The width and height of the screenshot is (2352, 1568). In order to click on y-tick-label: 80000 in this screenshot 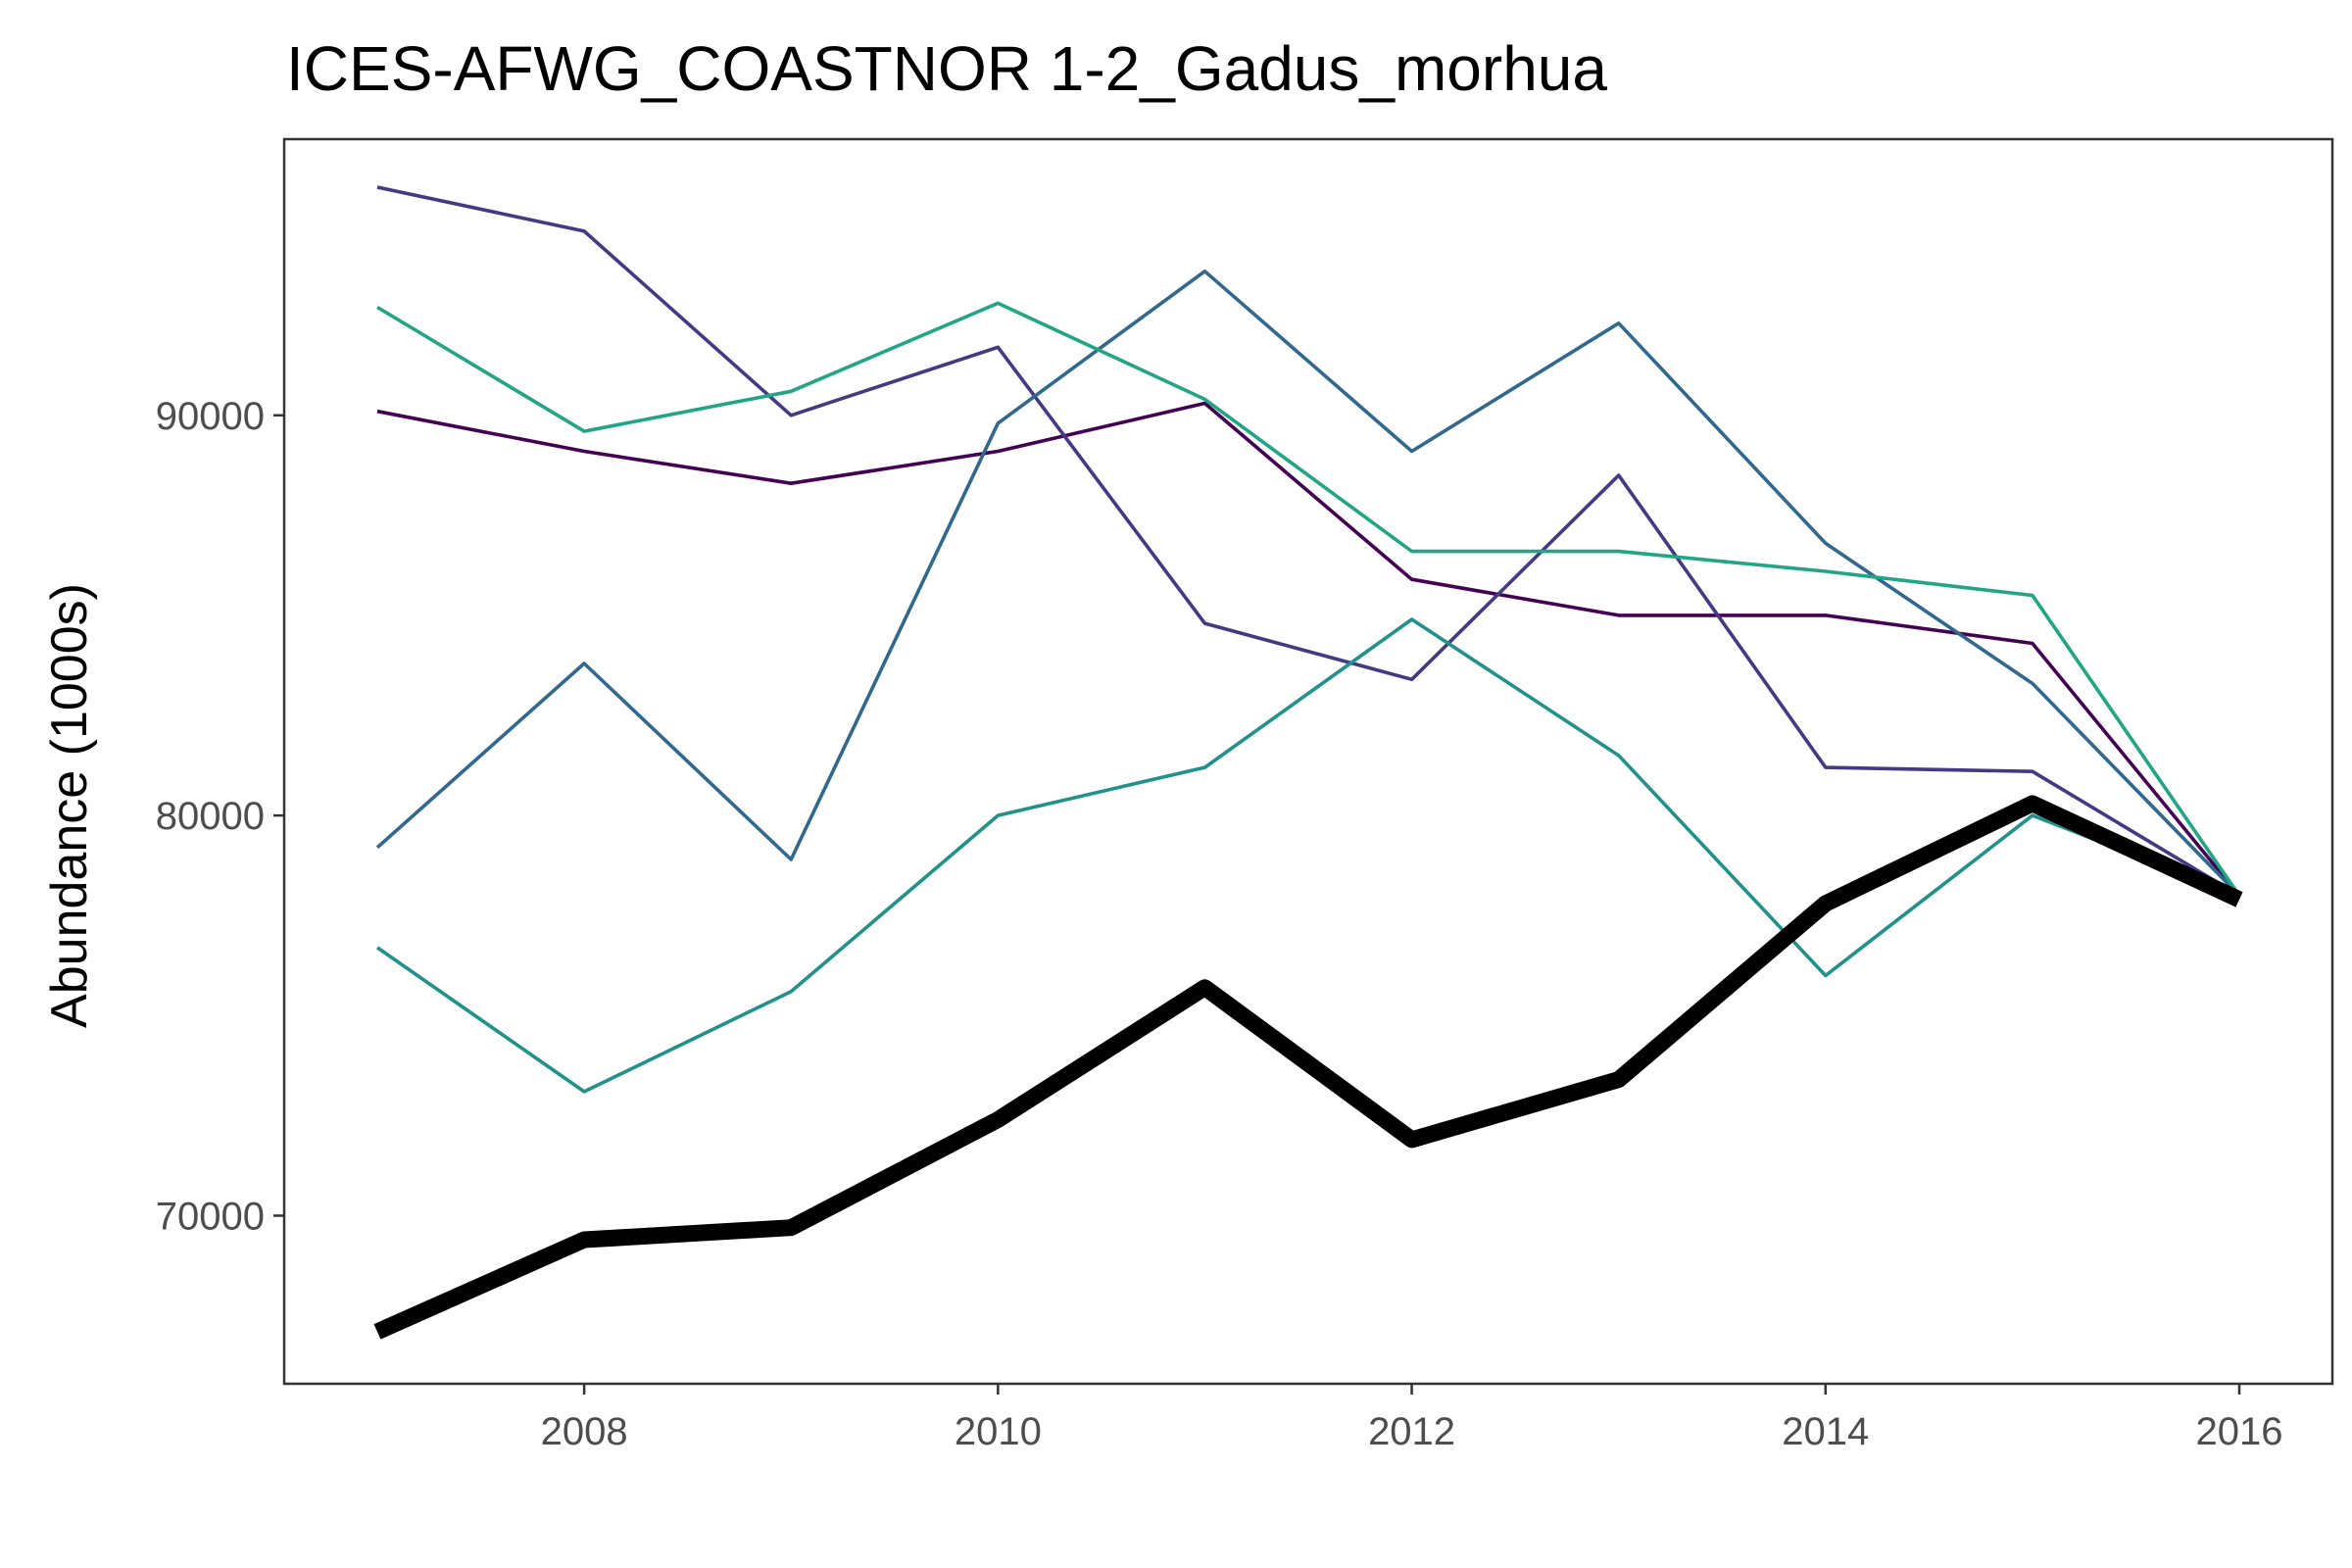, I will do `click(210, 816)`.